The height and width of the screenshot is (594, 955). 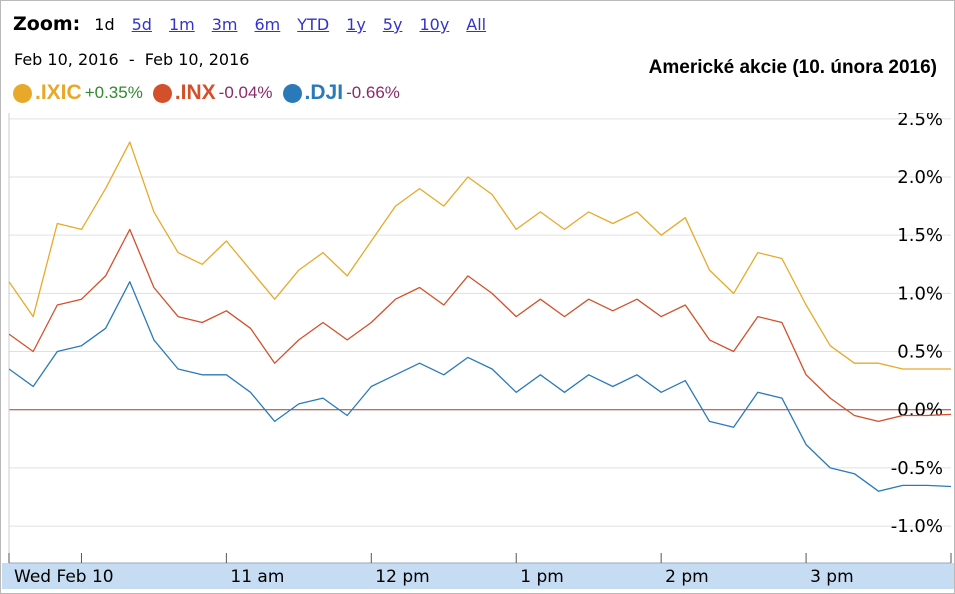 What do you see at coordinates (245, 92) in the screenshot?
I see `legend-change-inx: -0.04%` at bounding box center [245, 92].